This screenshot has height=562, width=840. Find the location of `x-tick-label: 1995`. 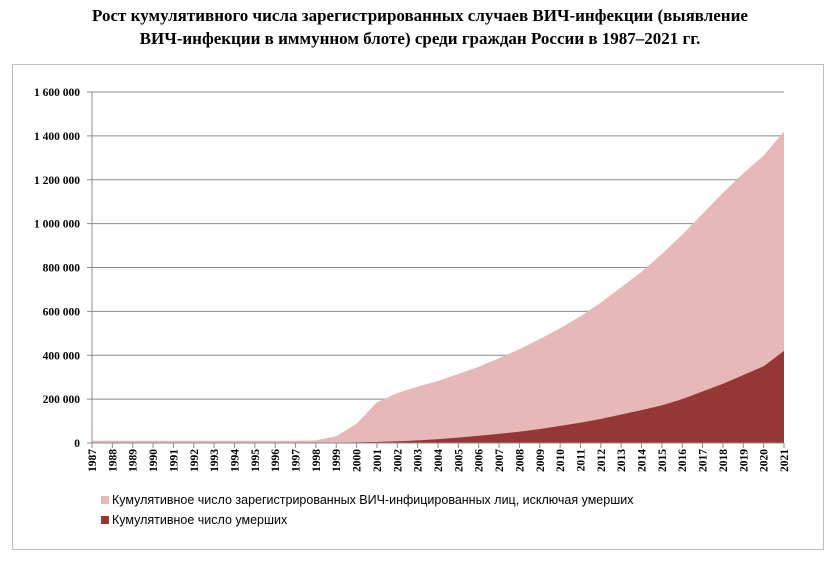

x-tick-label: 1995 is located at coordinates (256, 460).